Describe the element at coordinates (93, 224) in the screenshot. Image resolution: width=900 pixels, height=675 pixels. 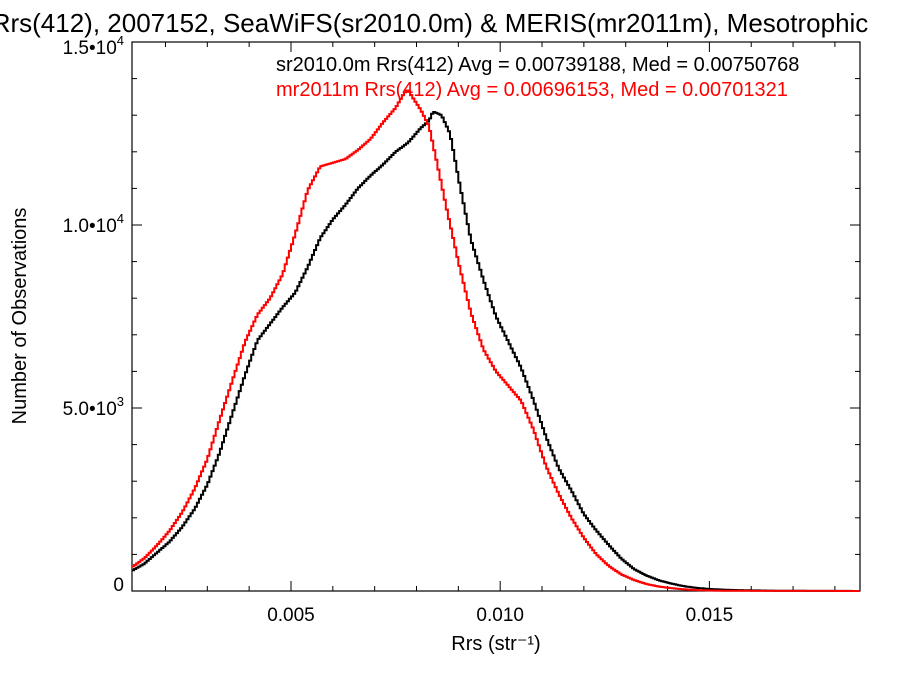
I see `y-tick-label: 1.0•104` at that location.